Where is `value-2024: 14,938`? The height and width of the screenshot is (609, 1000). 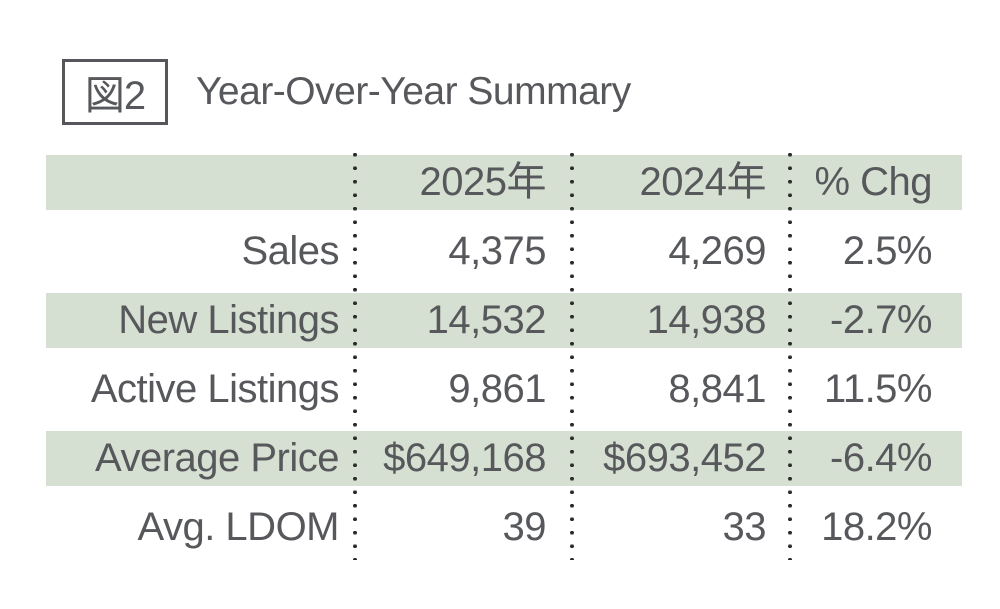
value-2024: 14,938 is located at coordinates (706, 320).